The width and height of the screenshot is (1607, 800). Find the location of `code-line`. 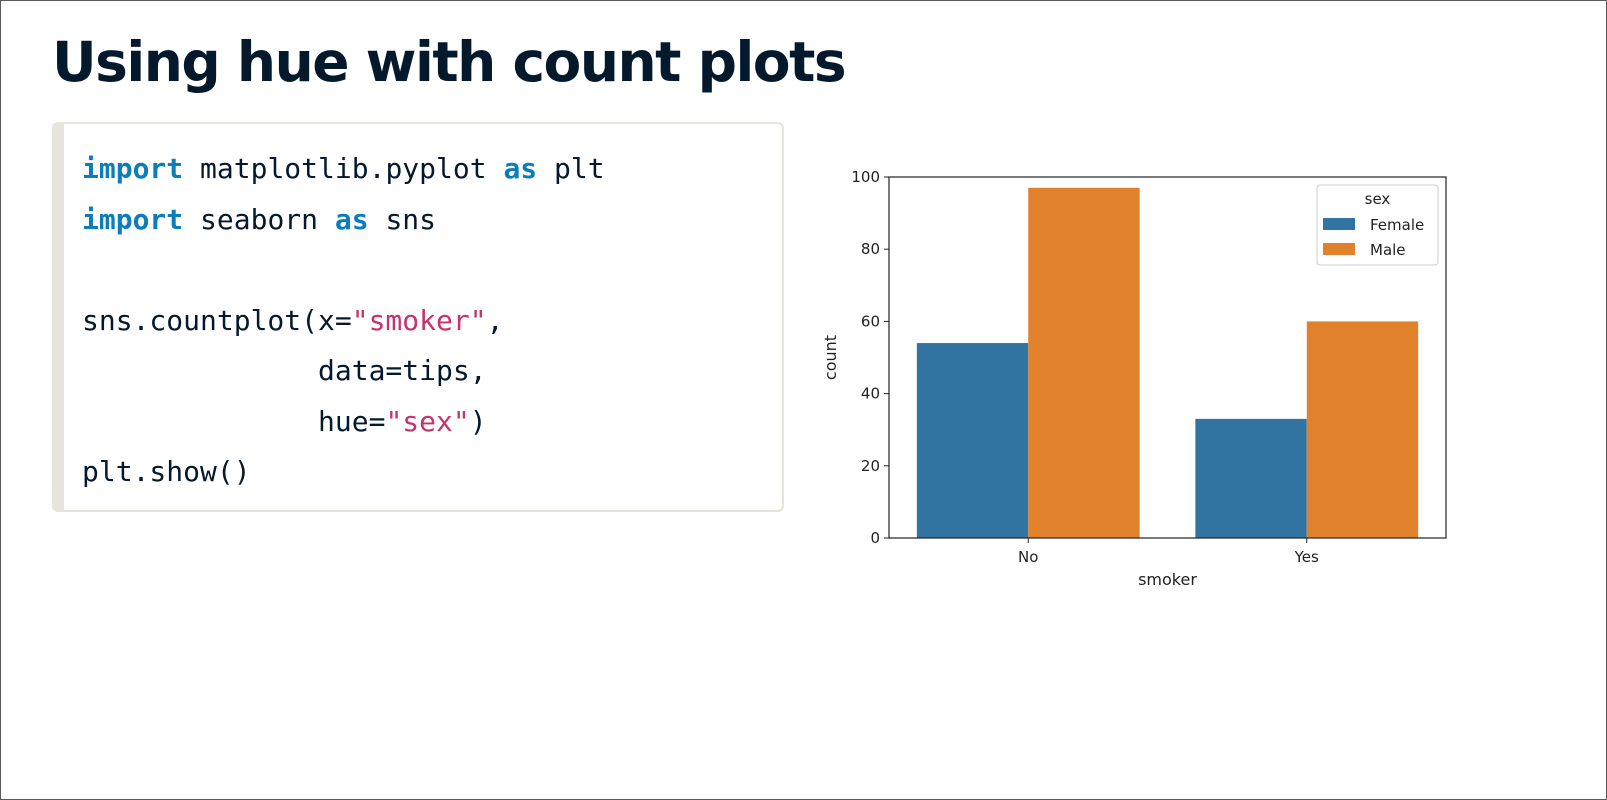

code-line is located at coordinates (432, 270).